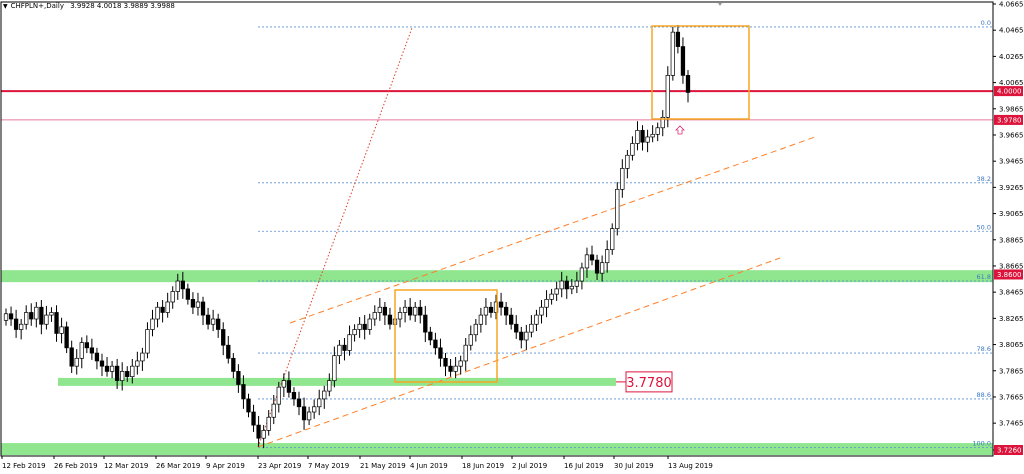 Image resolution: width=1024 pixels, height=474 pixels. I want to click on x-tick-label: 4 Jun 2019, so click(429, 466).